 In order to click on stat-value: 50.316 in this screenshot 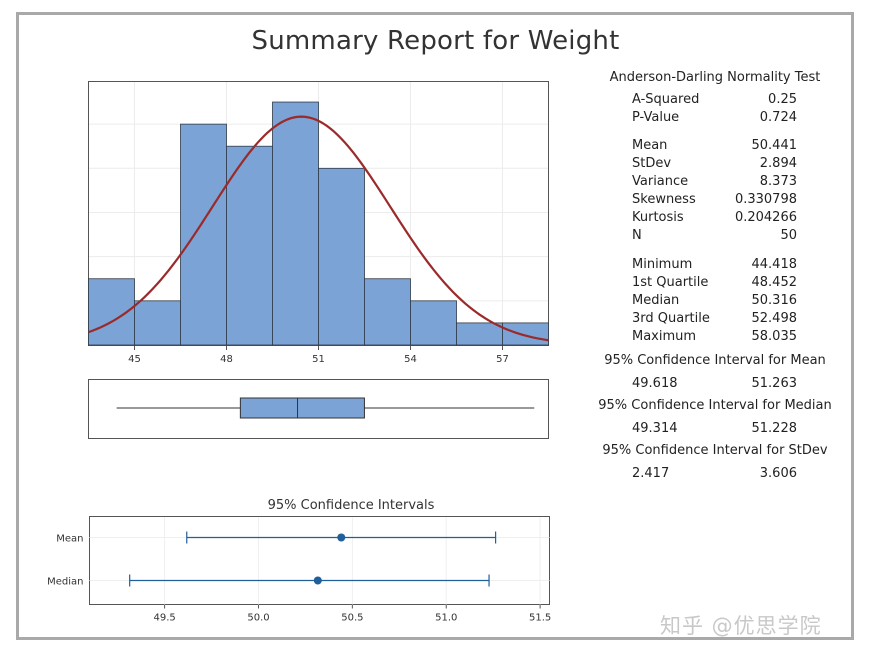, I will do `click(774, 300)`.